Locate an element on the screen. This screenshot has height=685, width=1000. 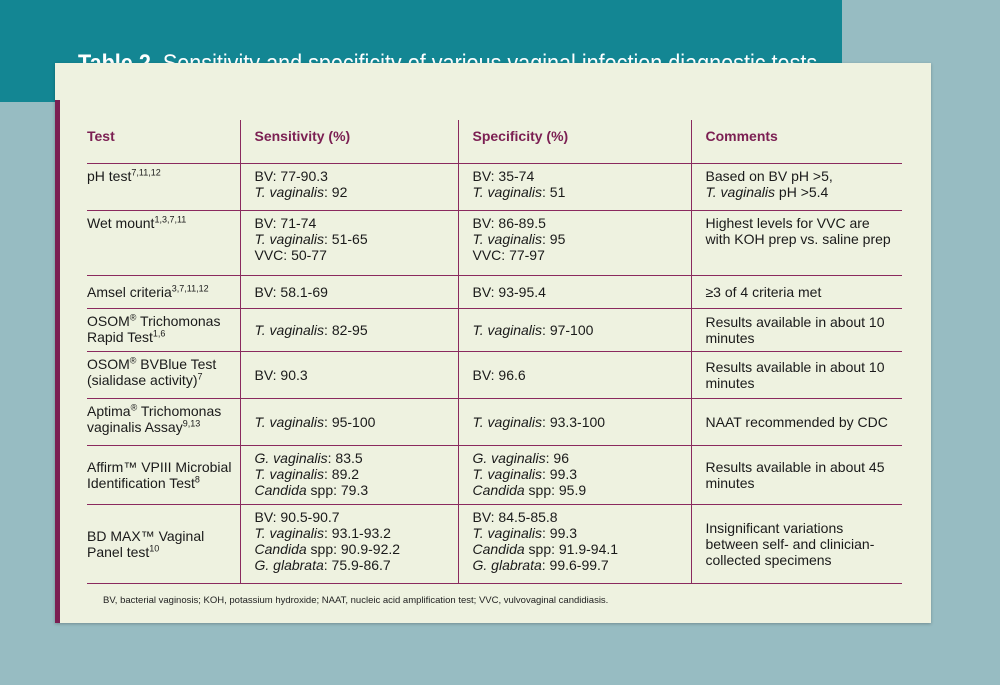
value: 95-100 is located at coordinates (353, 422).